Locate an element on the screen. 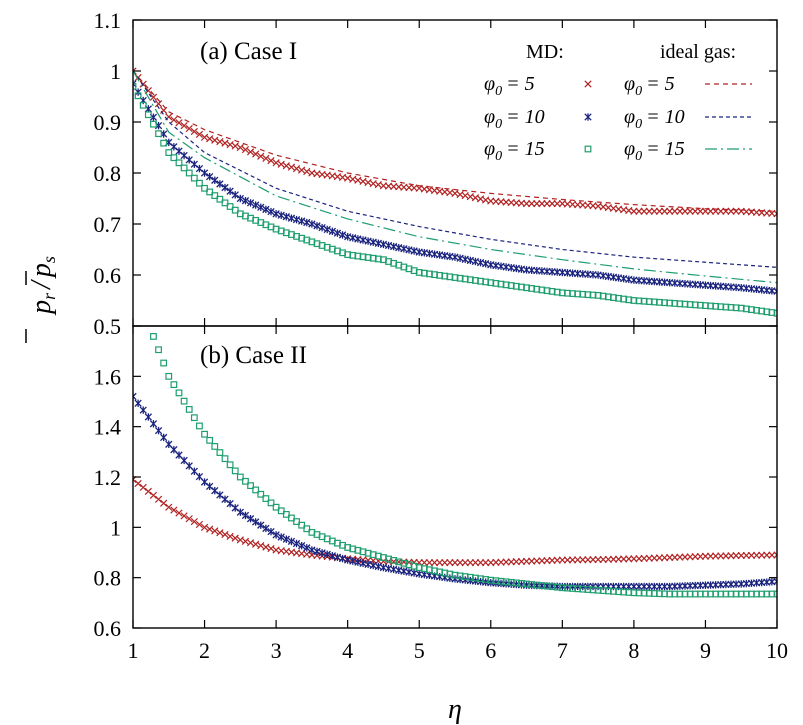 The width and height of the screenshot is (803, 725). panel-a-ytick-label: 0.5 is located at coordinates (108, 326).